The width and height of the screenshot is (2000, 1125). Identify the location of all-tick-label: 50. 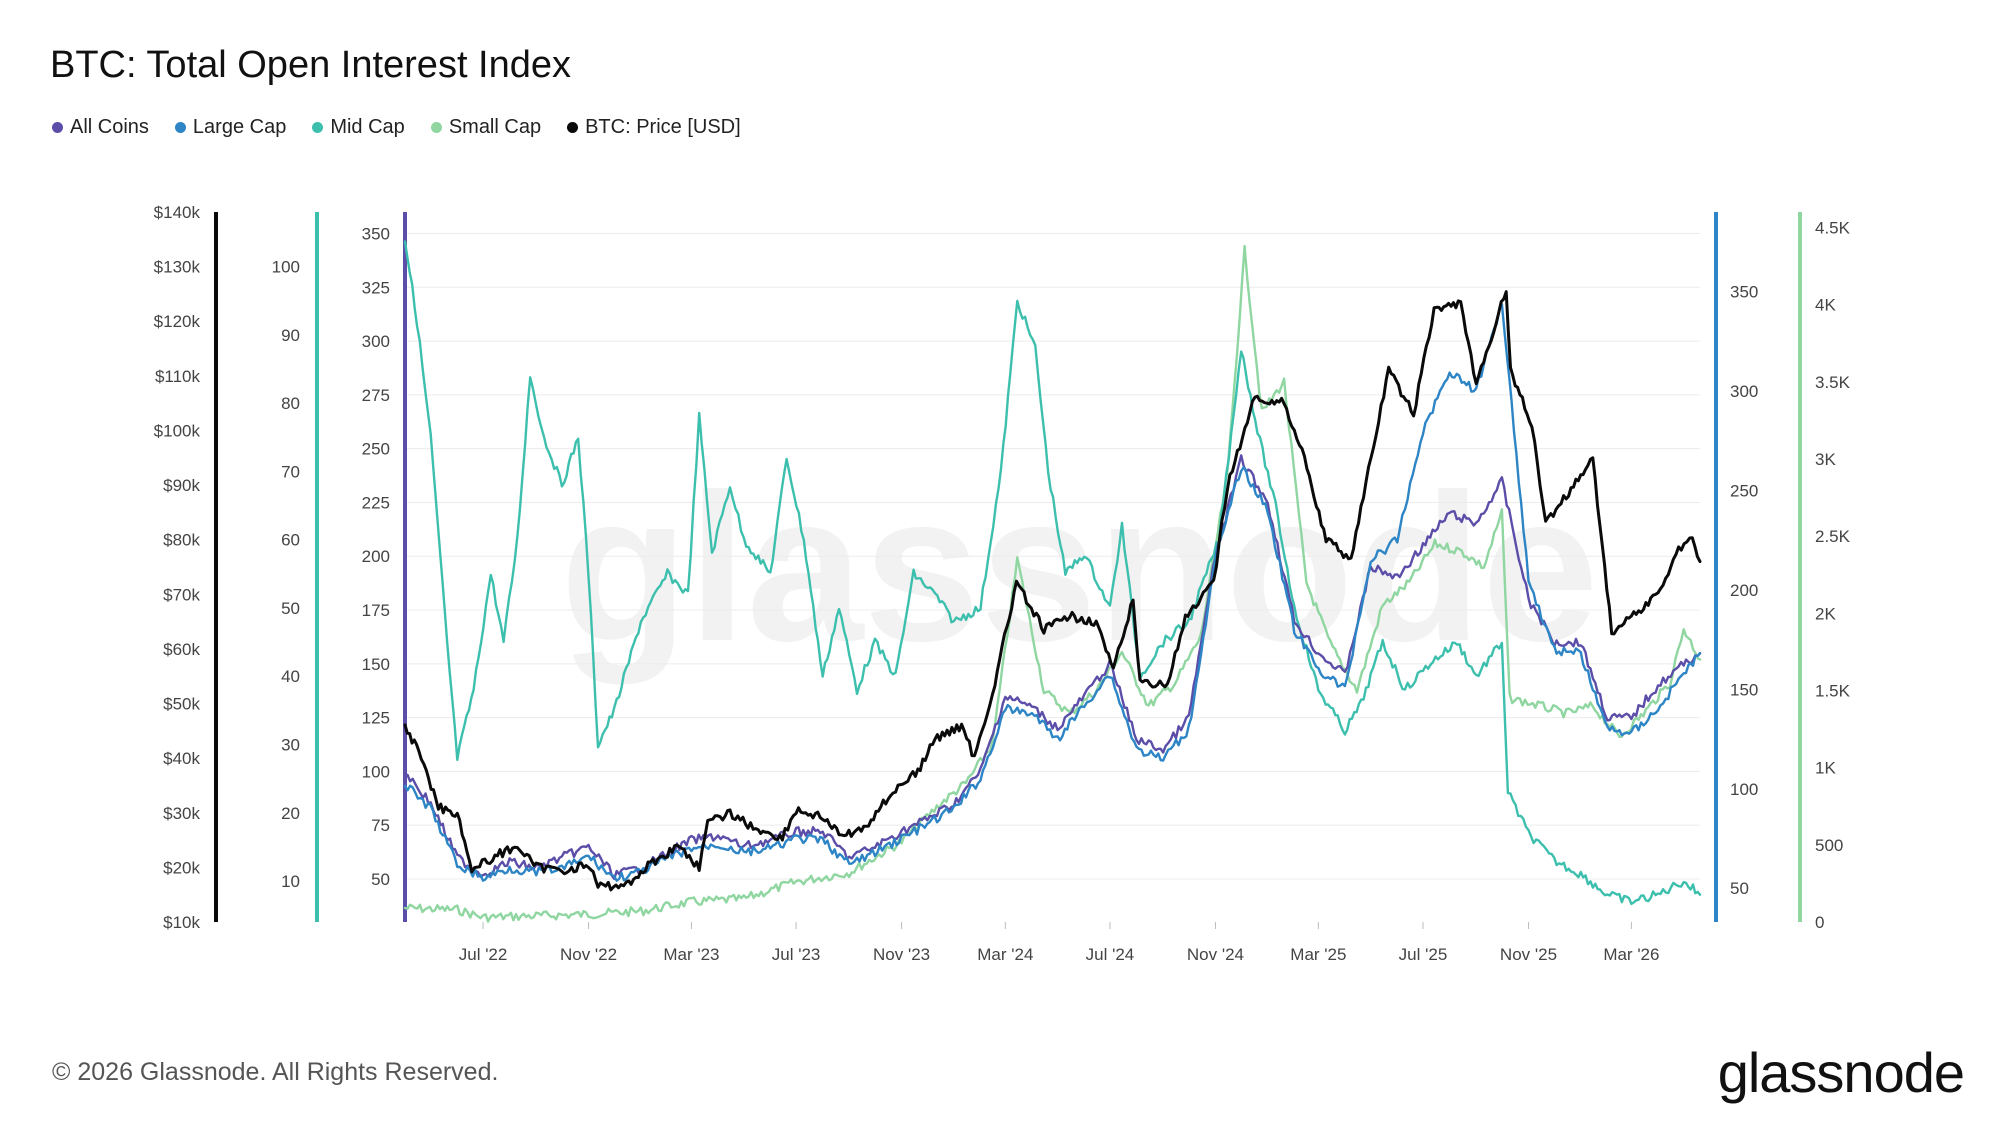
(380, 879).